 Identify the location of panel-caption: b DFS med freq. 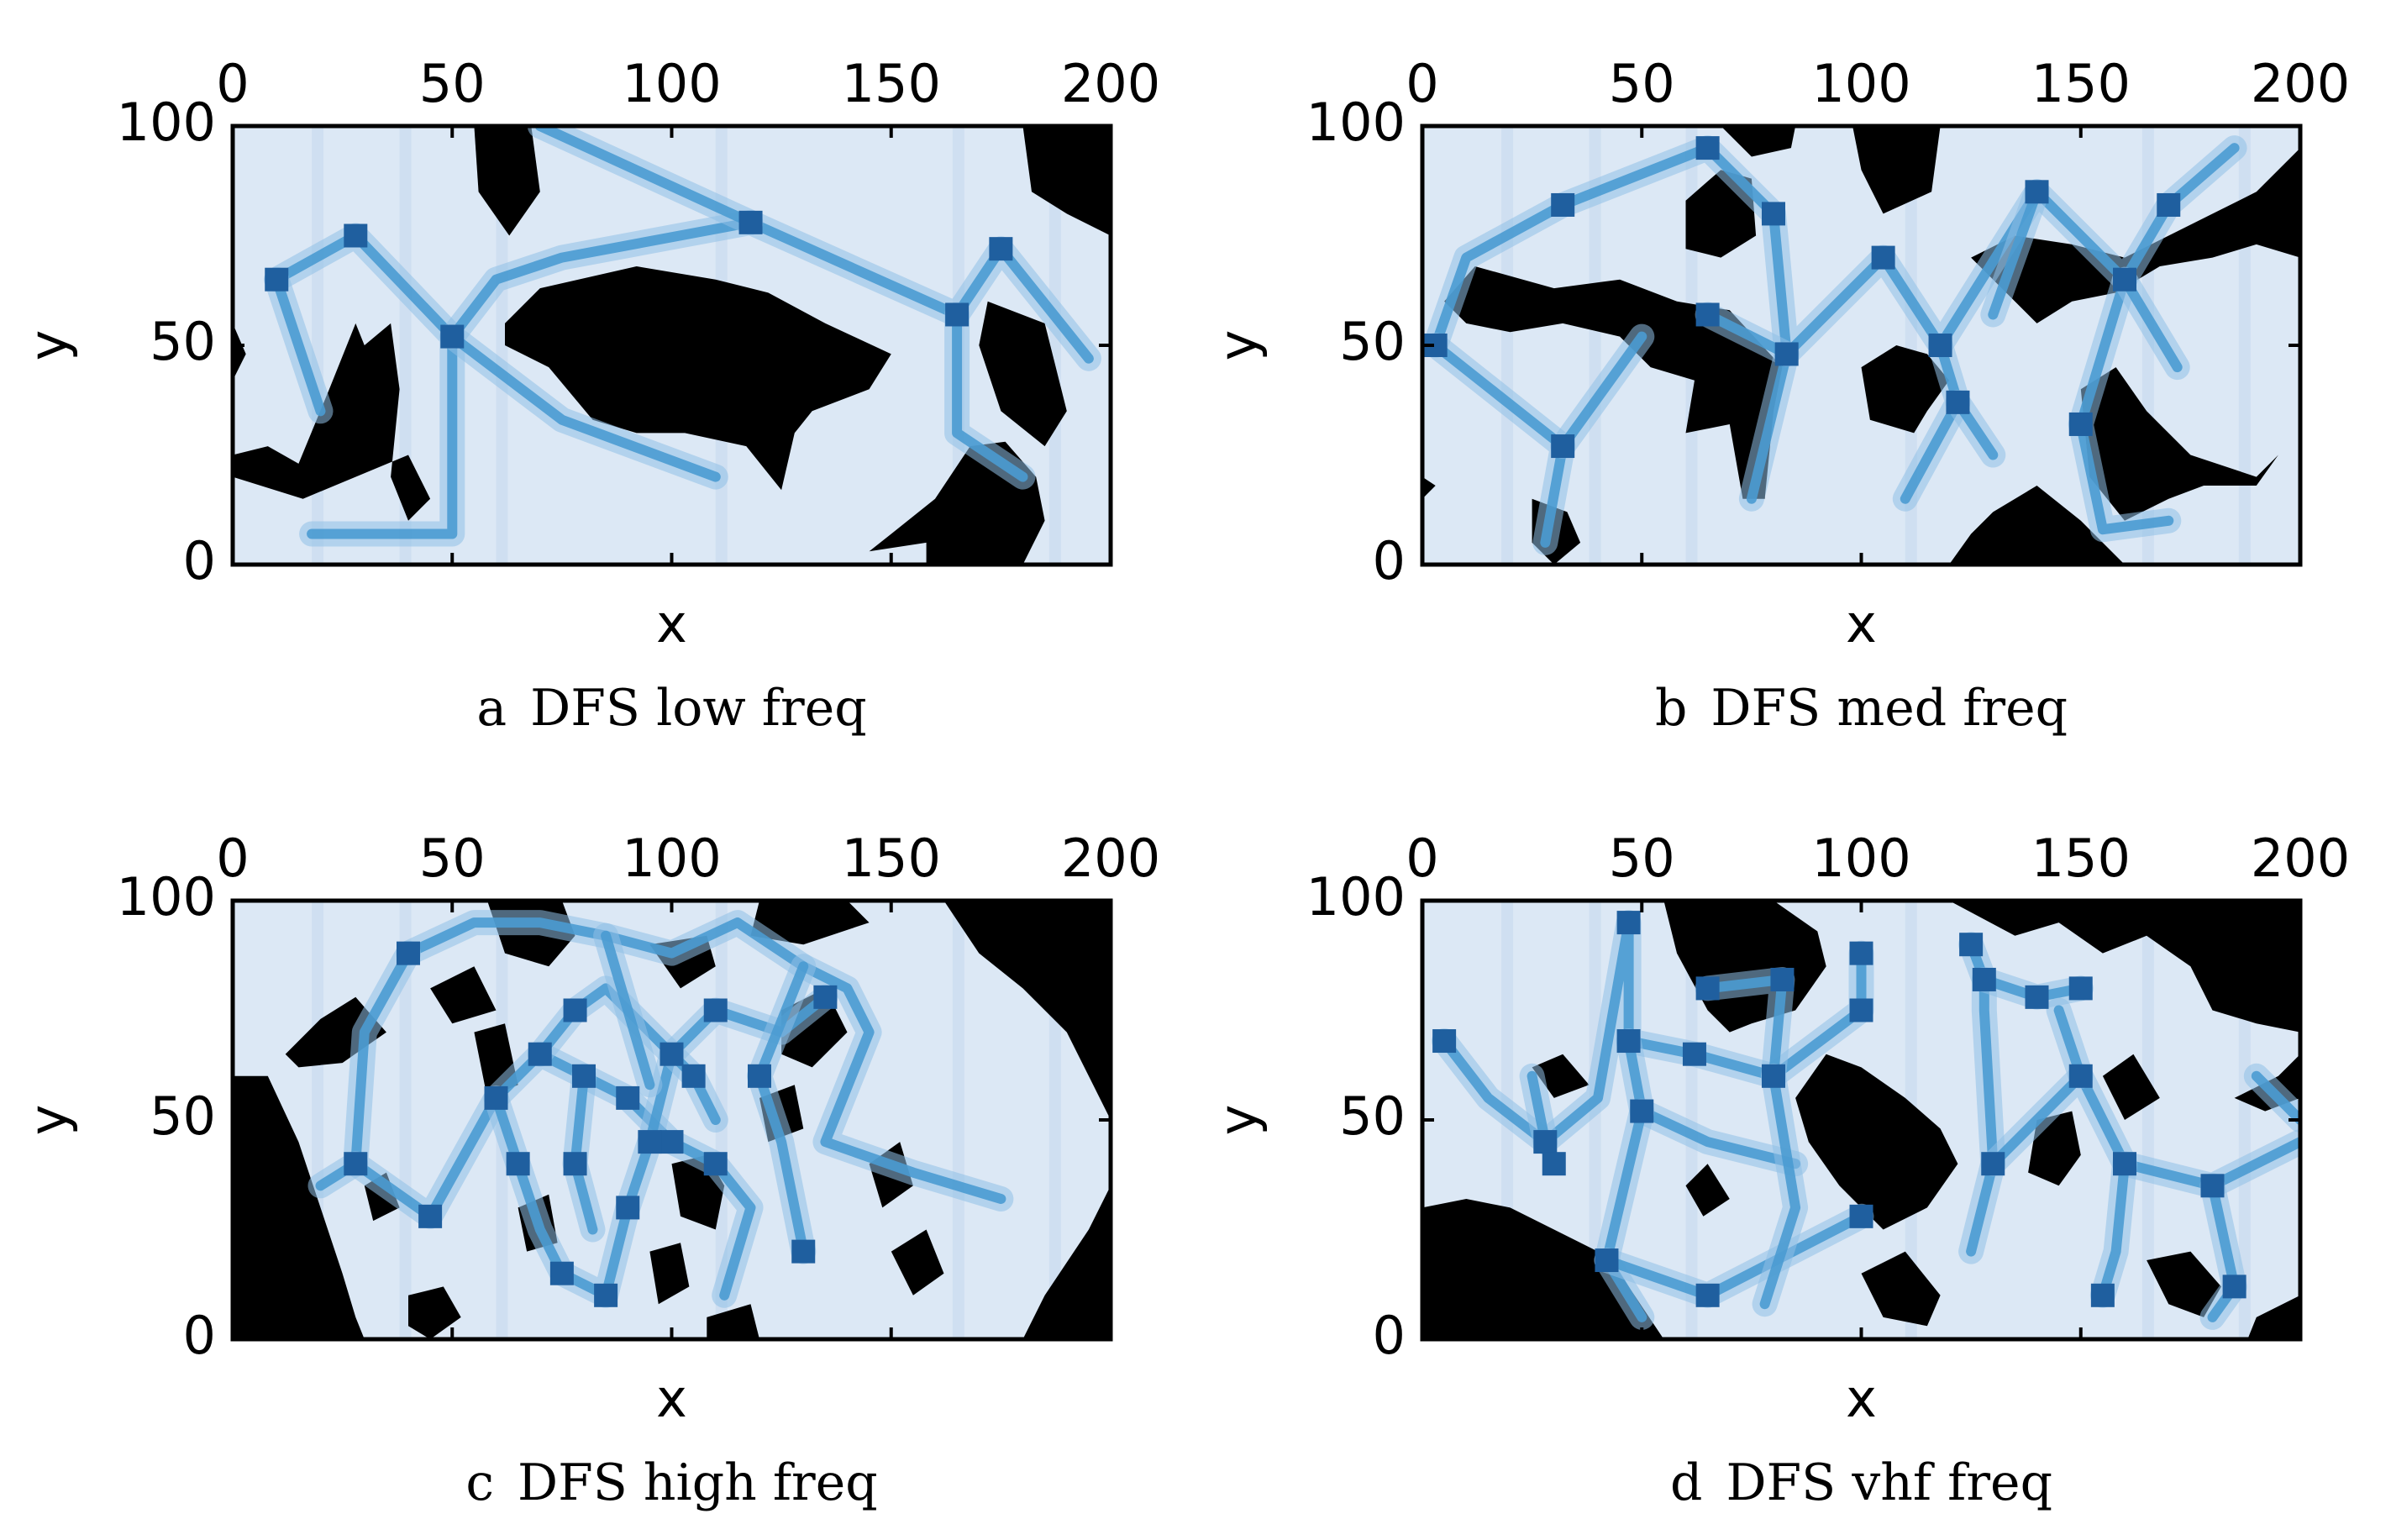
(1861, 708).